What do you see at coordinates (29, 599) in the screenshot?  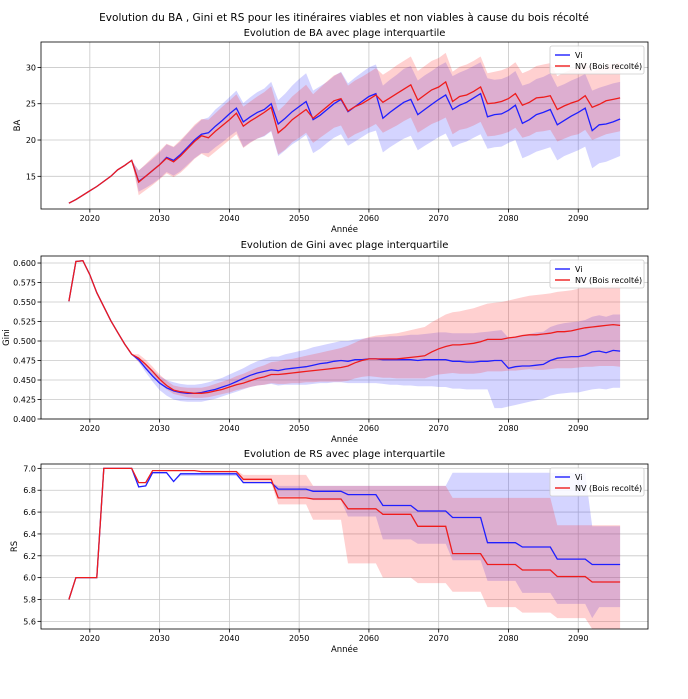 I see `y-tick-label: 5.8` at bounding box center [29, 599].